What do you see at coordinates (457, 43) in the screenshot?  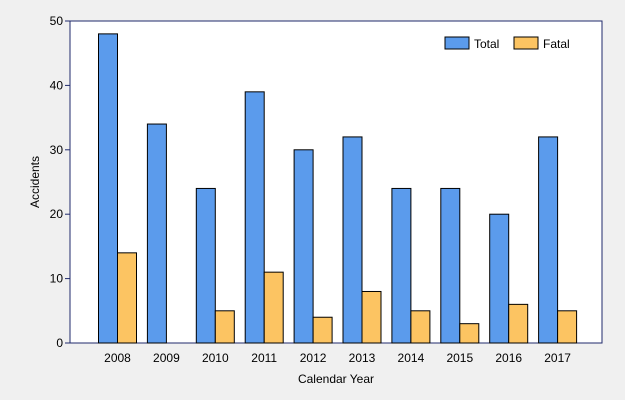 I see `legend-swatch-total` at bounding box center [457, 43].